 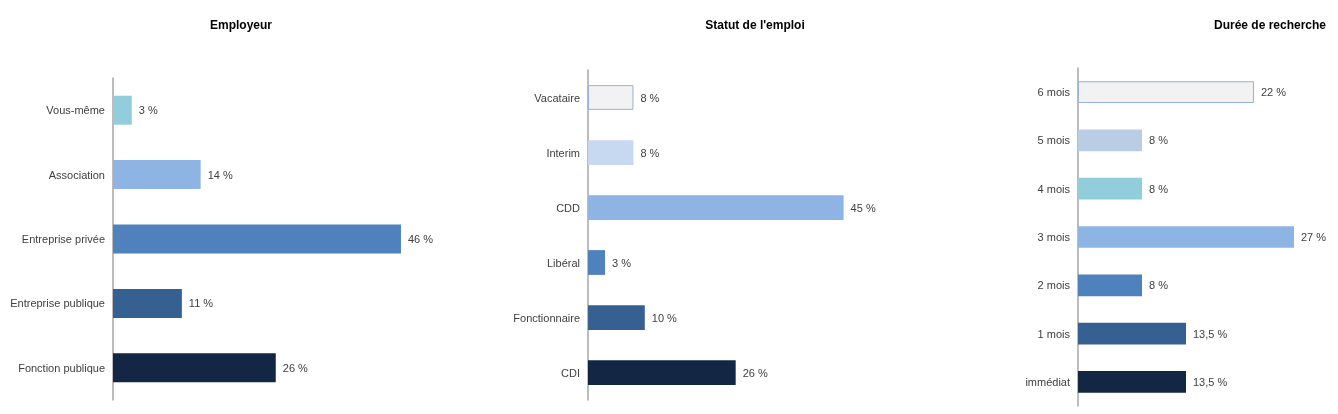 What do you see at coordinates (557, 97) in the screenshot?
I see `y-tick-label: Vacataire` at bounding box center [557, 97].